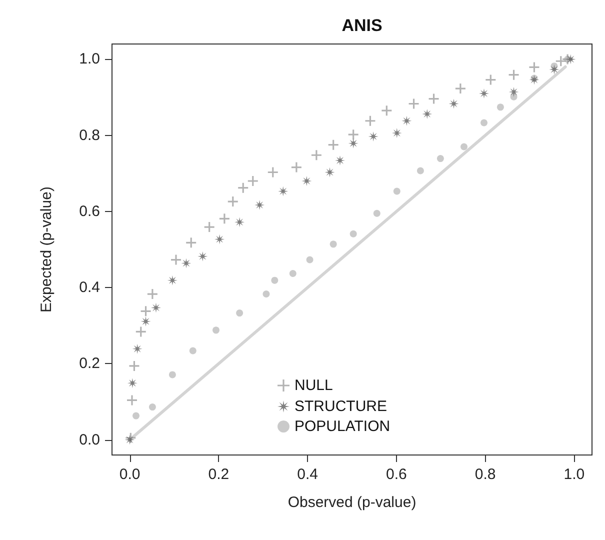 The image size is (605, 540). Describe the element at coordinates (89, 439) in the screenshot. I see `y-tick-label: 0.0` at that location.